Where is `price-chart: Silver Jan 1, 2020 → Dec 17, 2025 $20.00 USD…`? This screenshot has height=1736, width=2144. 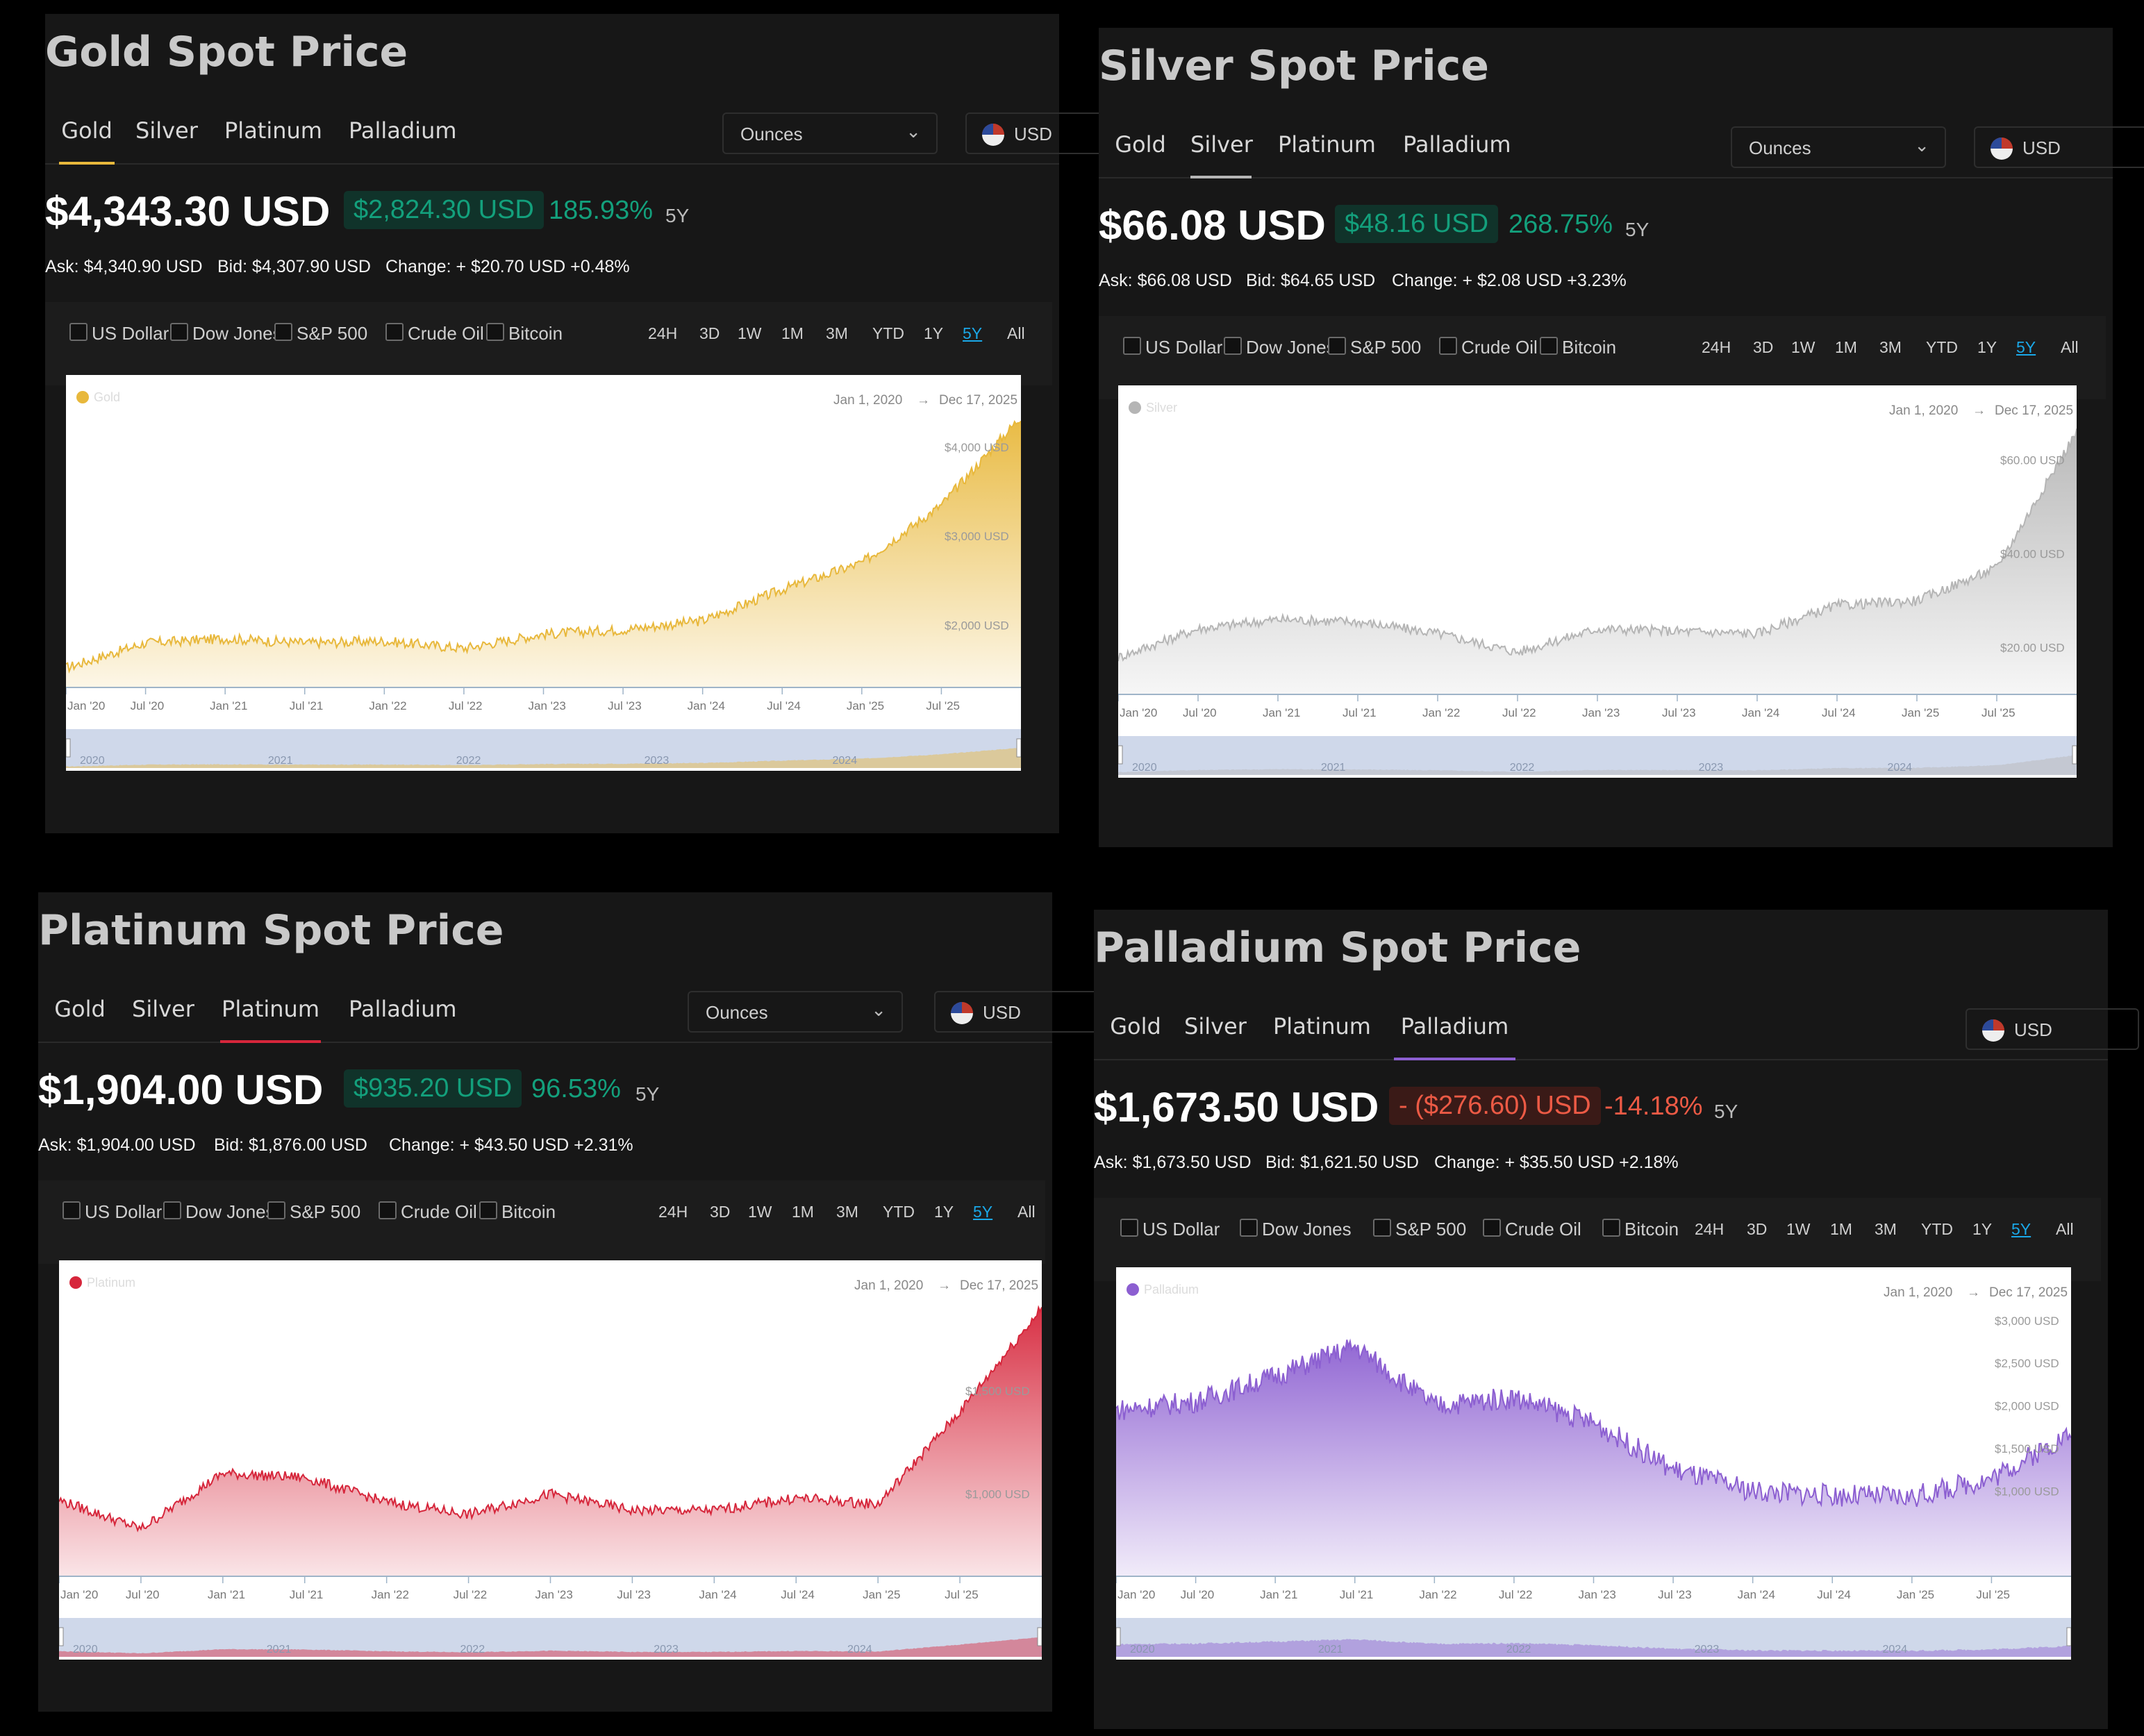 price-chart: Silver Jan 1, 2020 → Dec 17, 2025 $20.00 USD… is located at coordinates (1597, 581).